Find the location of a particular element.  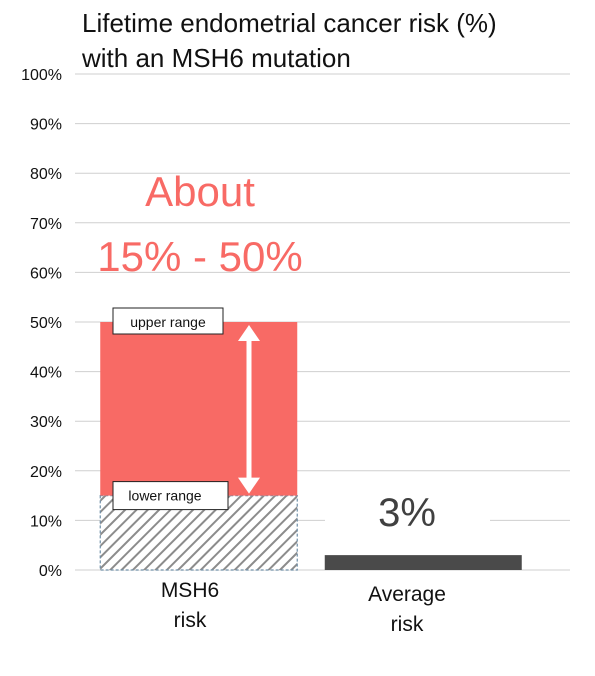

x-tick-label: Average is located at coordinates (407, 594).